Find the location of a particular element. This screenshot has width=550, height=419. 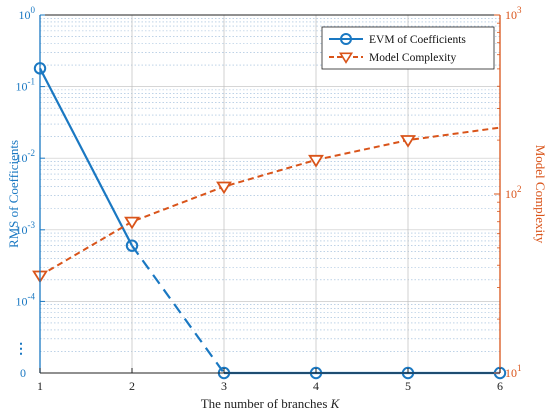

legend-item: EVM of Coefficients is located at coordinates (397, 39).